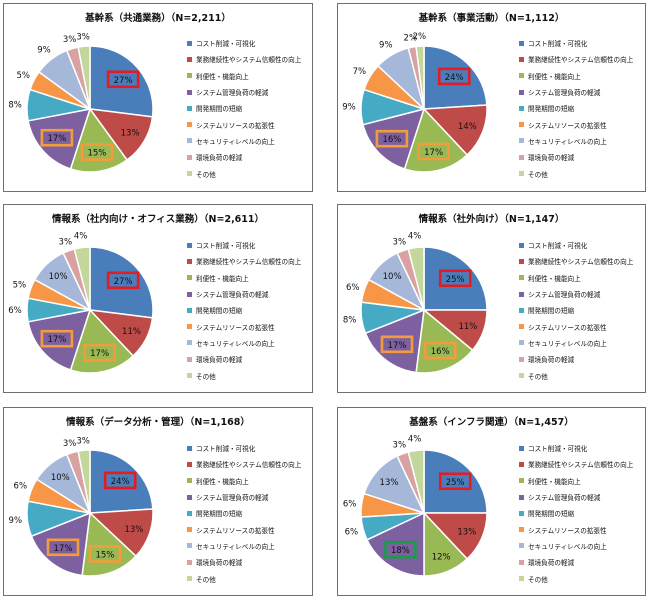  Describe the element at coordinates (558, 44) in the screenshot. I see `legend-label: コスト削減・可視化` at that location.